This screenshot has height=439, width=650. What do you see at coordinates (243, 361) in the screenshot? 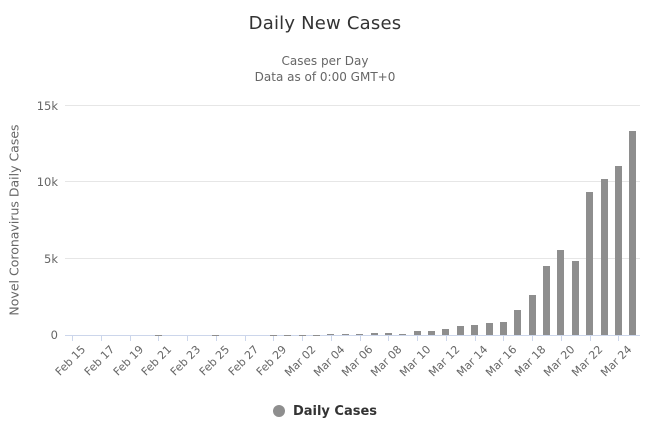
I see `x-tick-label-feb-27: Feb 27` at bounding box center [243, 361].